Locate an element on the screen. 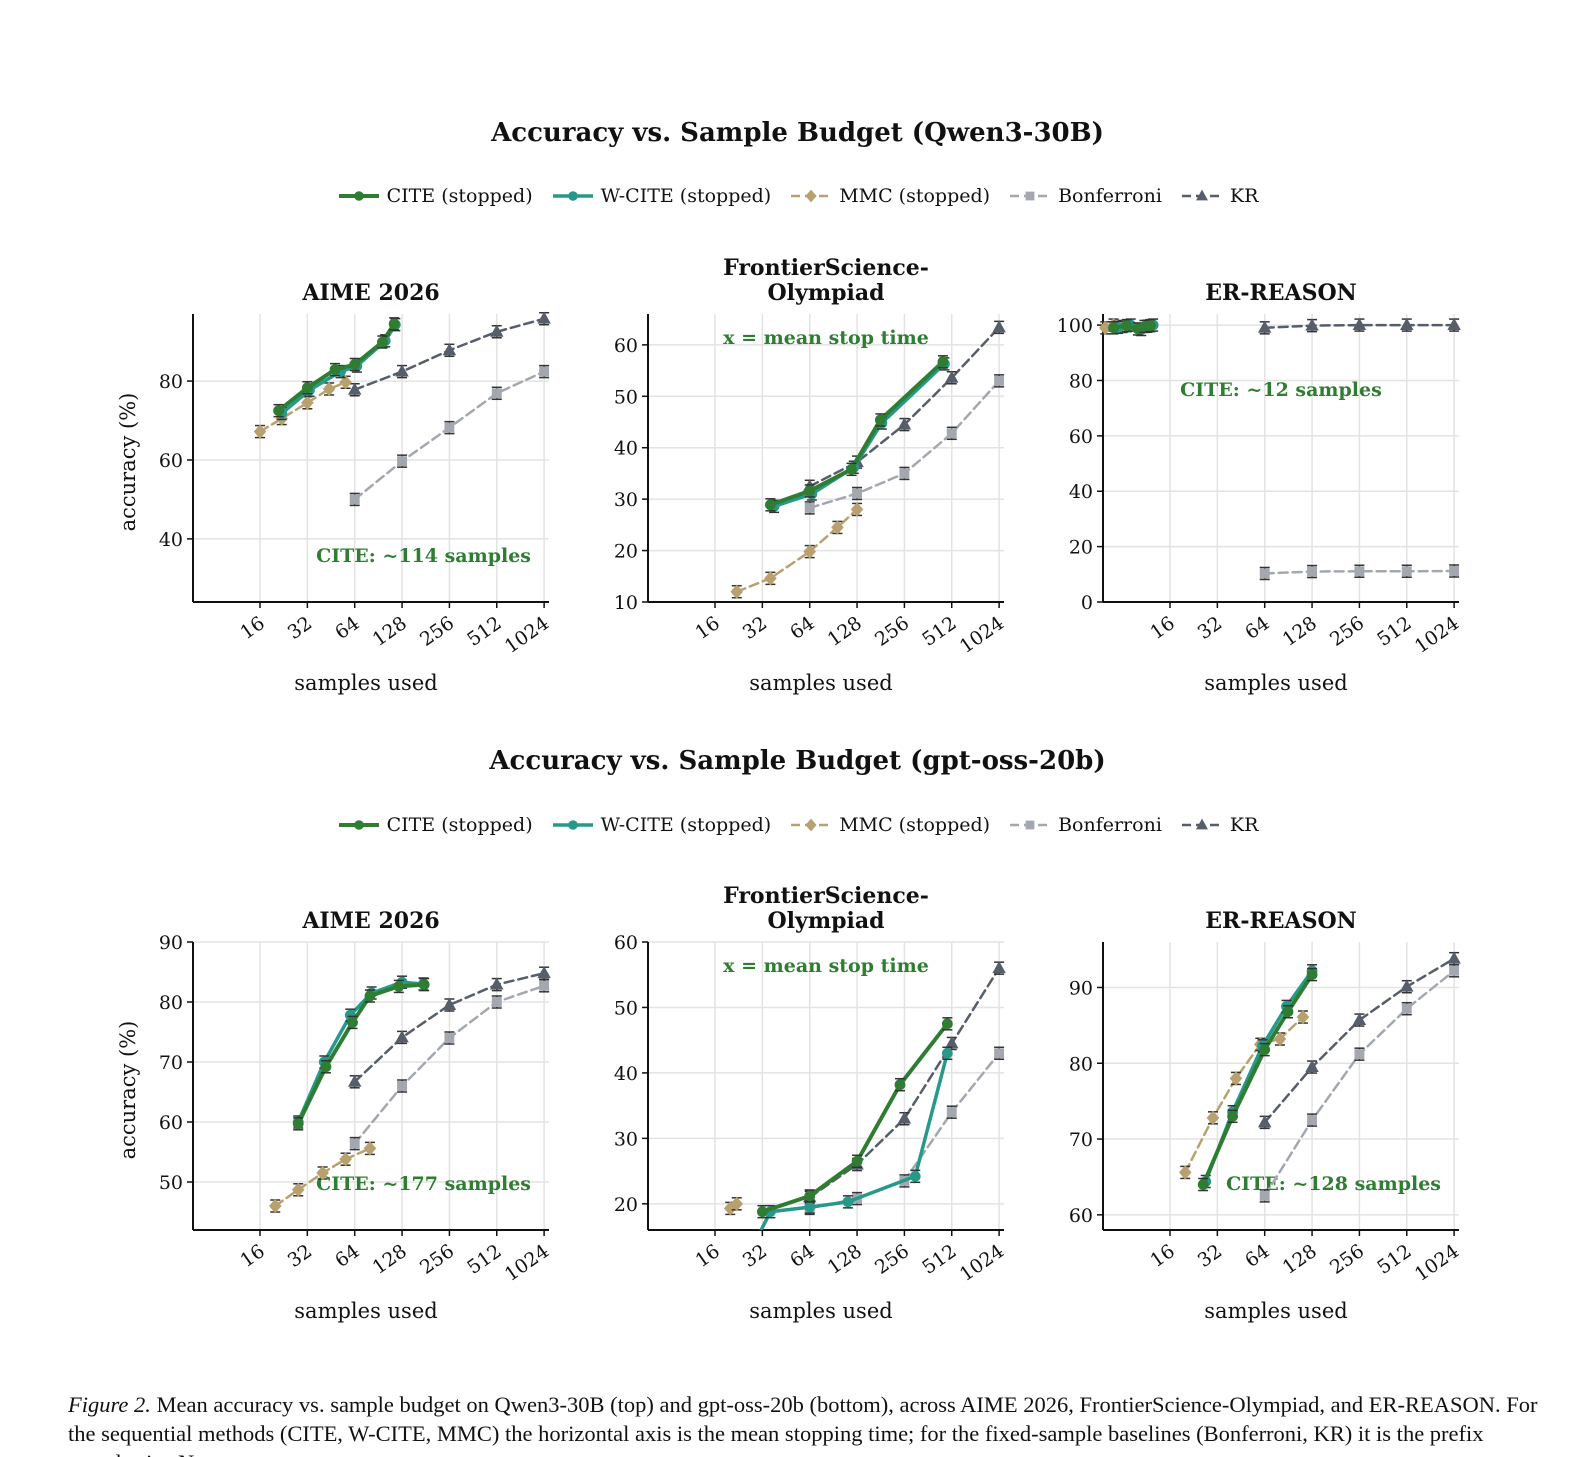 The image size is (1595, 1457). panel-annotation: x = mean stop time is located at coordinates (826, 966).